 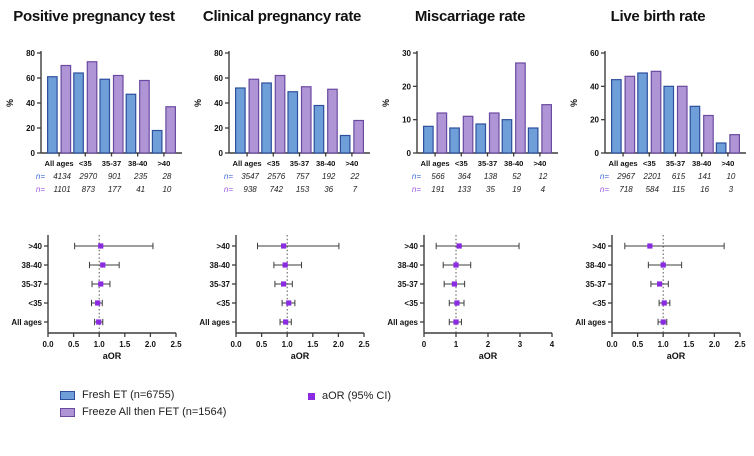 I want to click on svg-text: 2201, so click(x=651, y=176).